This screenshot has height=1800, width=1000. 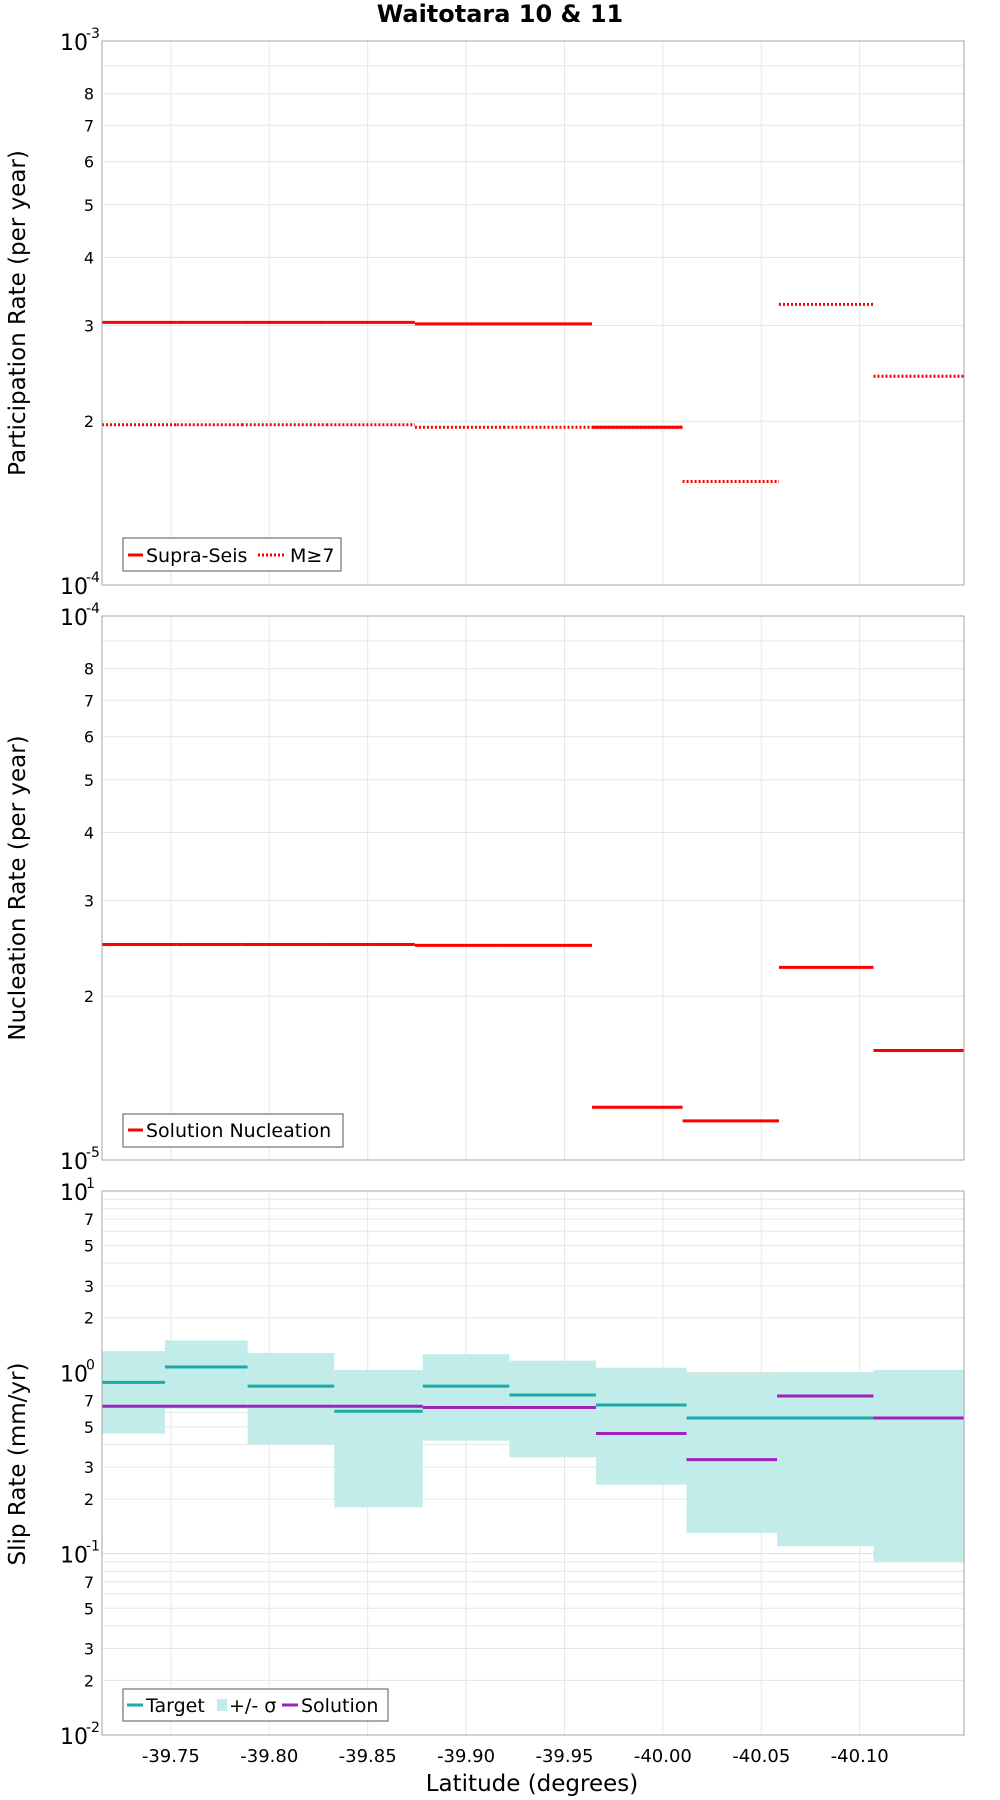 What do you see at coordinates (89, 900) in the screenshot?
I see `nucleation-y-tick-label: 3` at bounding box center [89, 900].